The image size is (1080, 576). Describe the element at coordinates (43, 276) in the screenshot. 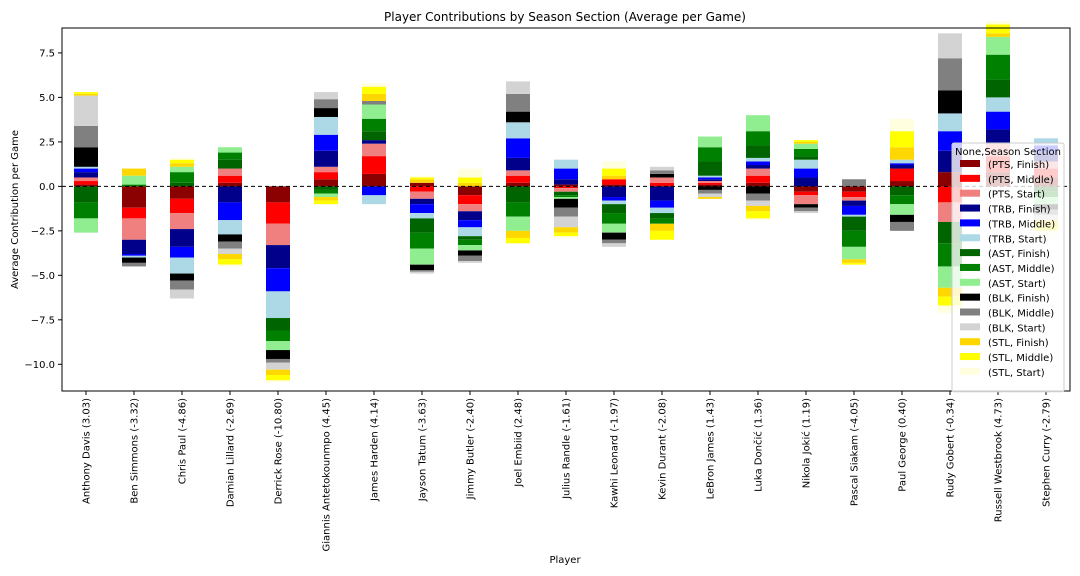

I see `y-tick-label: −5.0` at that location.